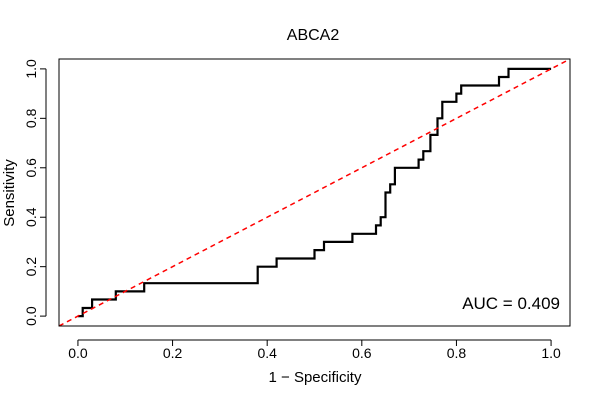 The width and height of the screenshot is (600, 400). Describe the element at coordinates (31, 168) in the screenshot. I see `y-tick-label: 0.6` at that location.